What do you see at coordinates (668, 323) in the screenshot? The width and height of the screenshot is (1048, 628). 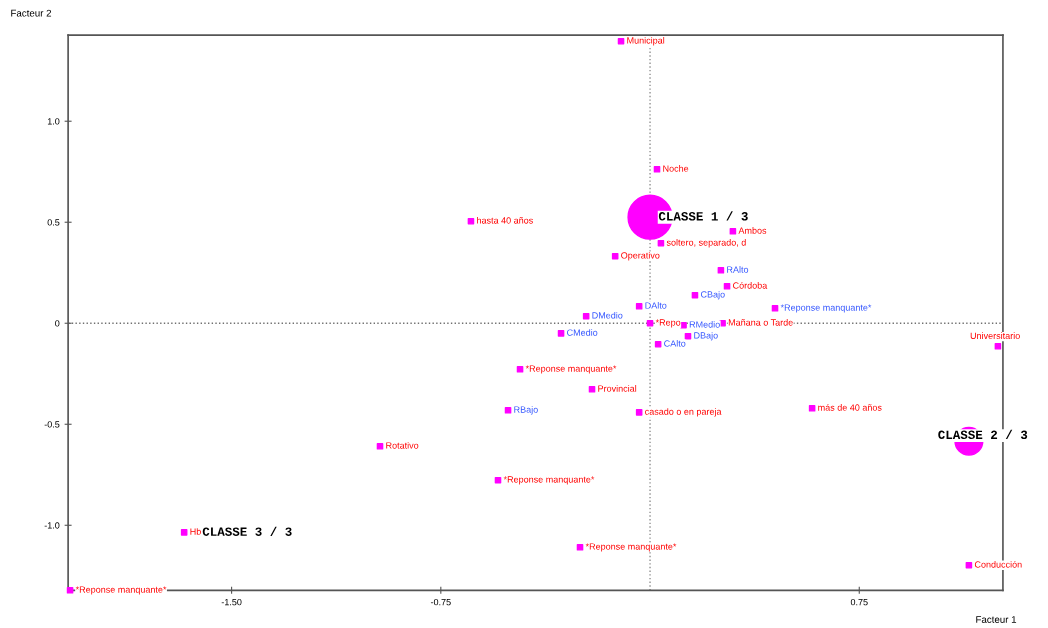 I see `data-label: *Repo` at bounding box center [668, 323].